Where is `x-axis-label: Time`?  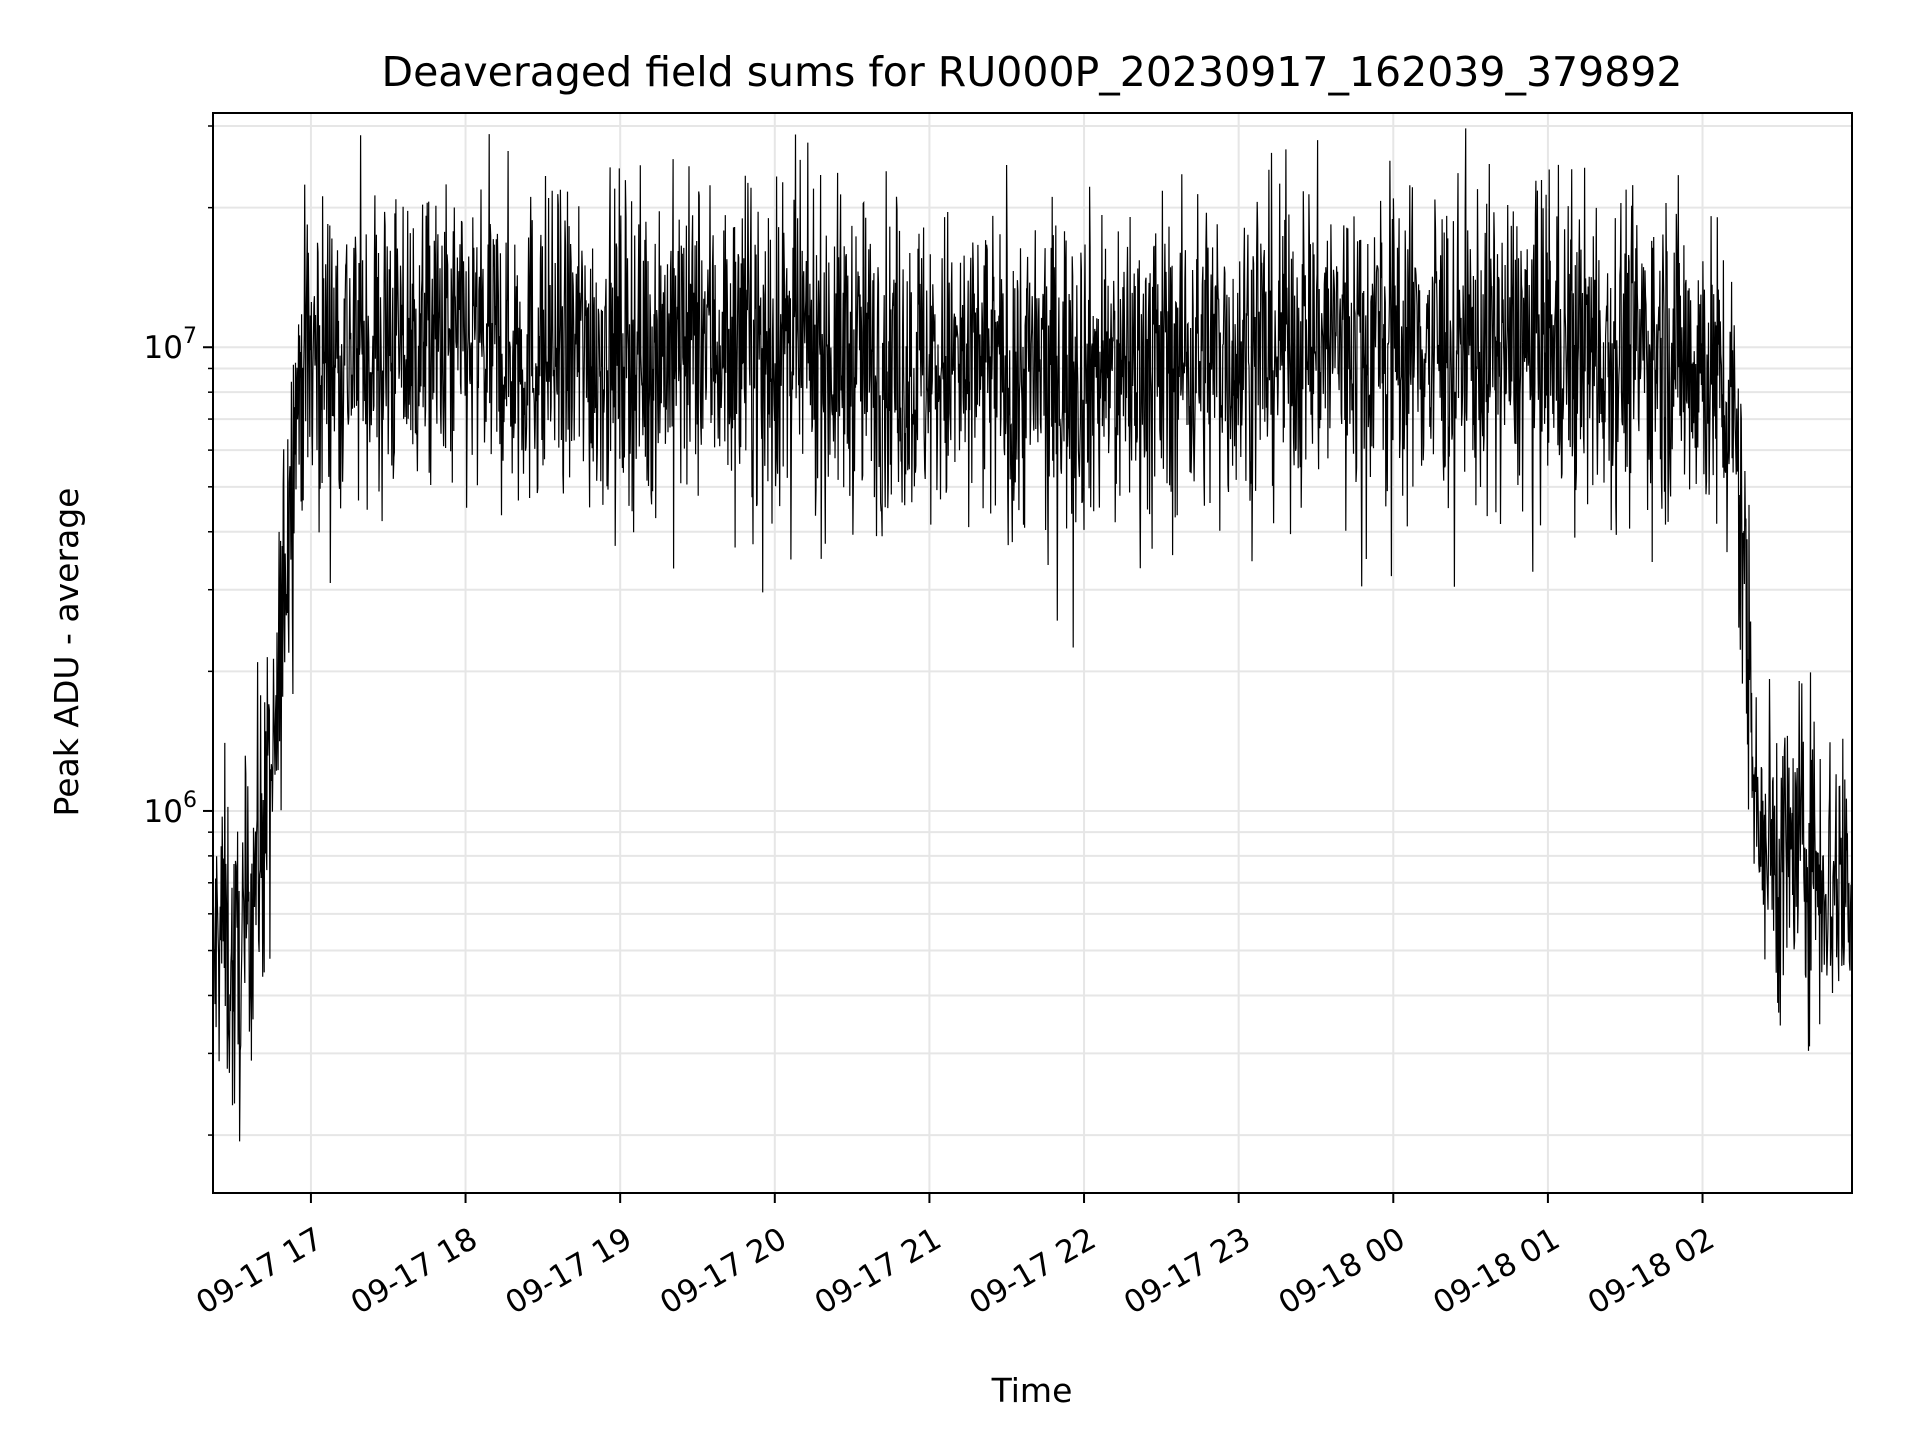
x-axis-label: Time is located at coordinates (1032, 1390).